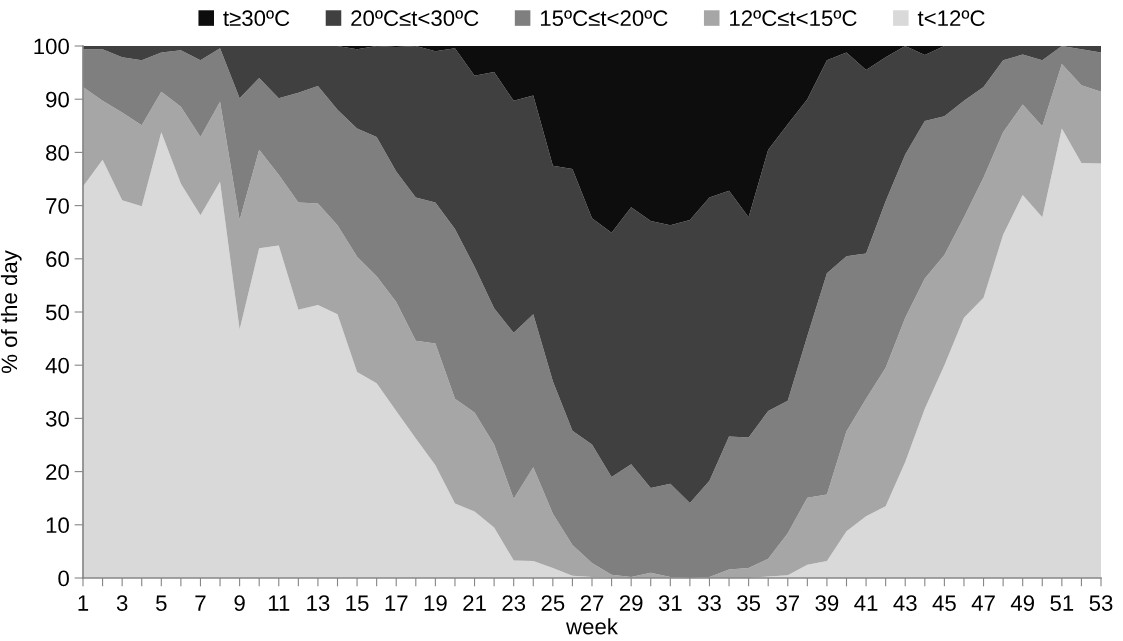  I want to click on x-tick-label: 17, so click(396, 603).